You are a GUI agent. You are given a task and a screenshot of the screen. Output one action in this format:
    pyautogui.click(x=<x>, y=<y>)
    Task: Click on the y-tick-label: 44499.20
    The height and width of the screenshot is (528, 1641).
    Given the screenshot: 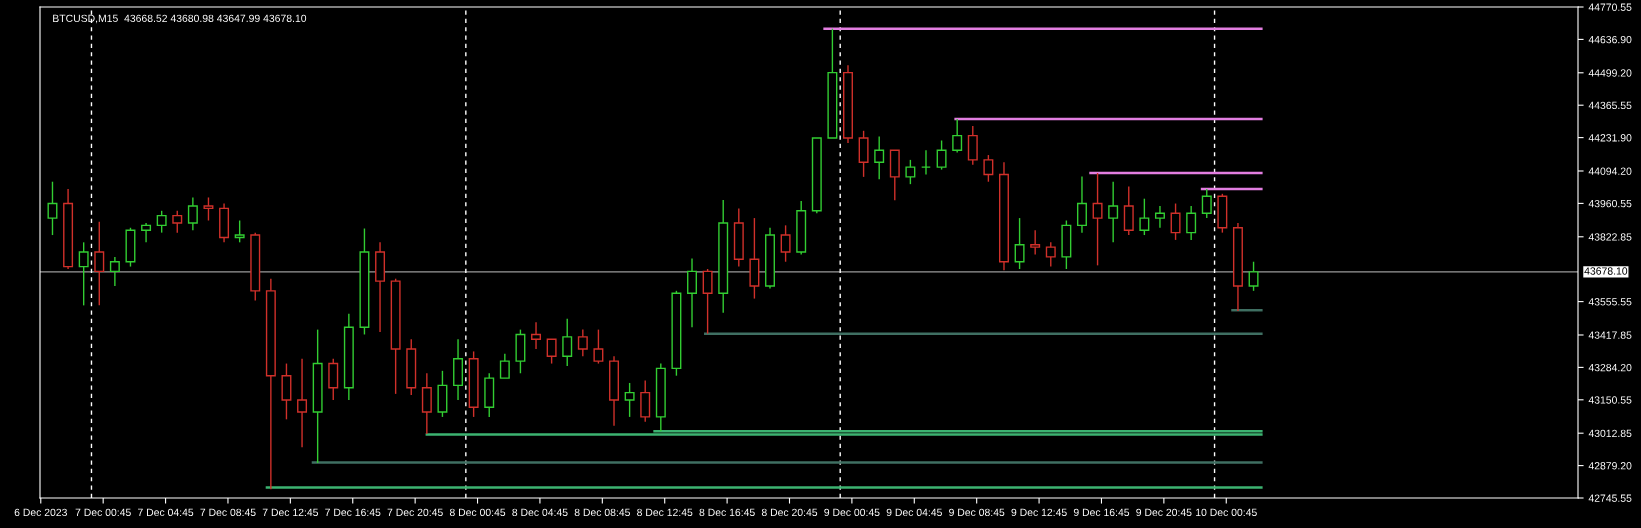 What is the action you would take?
    pyautogui.click(x=1610, y=73)
    